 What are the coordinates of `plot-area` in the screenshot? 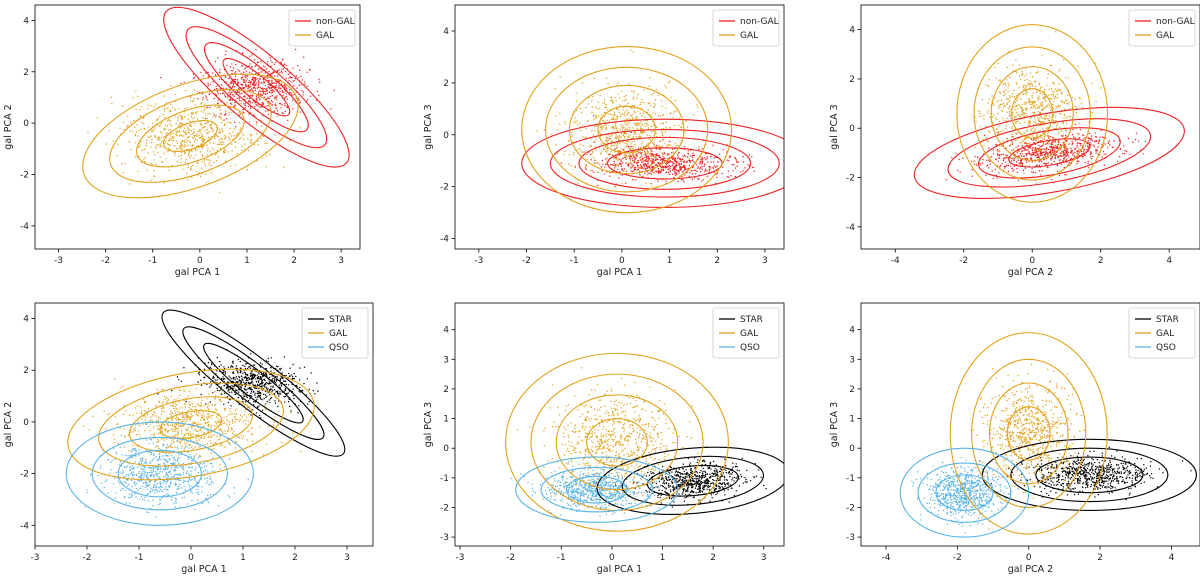 It's located at (216, 102).